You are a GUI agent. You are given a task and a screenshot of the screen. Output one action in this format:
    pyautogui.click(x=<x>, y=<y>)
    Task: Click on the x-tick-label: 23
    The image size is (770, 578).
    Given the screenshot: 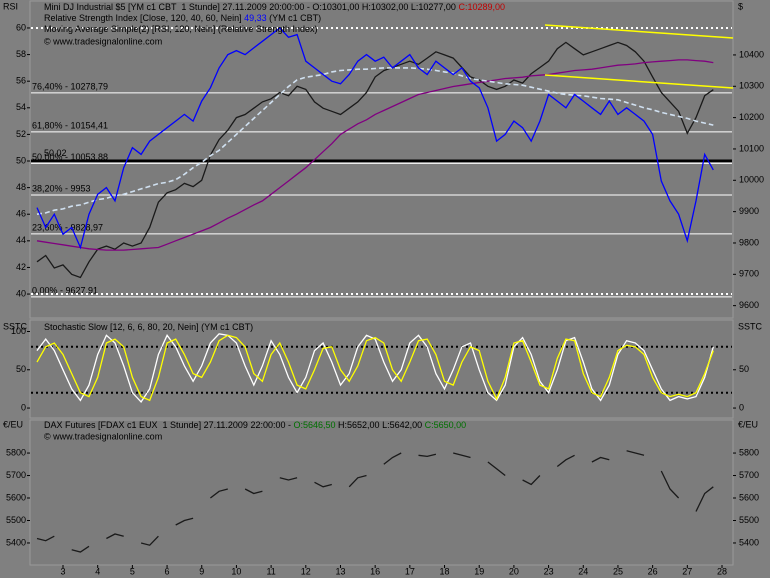 What is the action you would take?
    pyautogui.click(x=549, y=571)
    